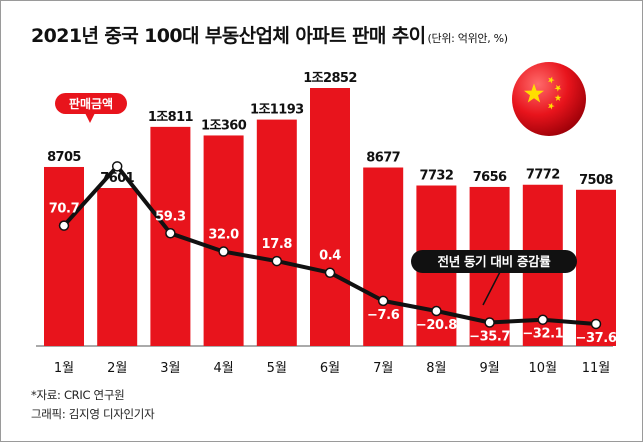 The width and height of the screenshot is (643, 443). Describe the element at coordinates (383, 315) in the screenshot. I see `growth-value-label: −7.6` at that location.